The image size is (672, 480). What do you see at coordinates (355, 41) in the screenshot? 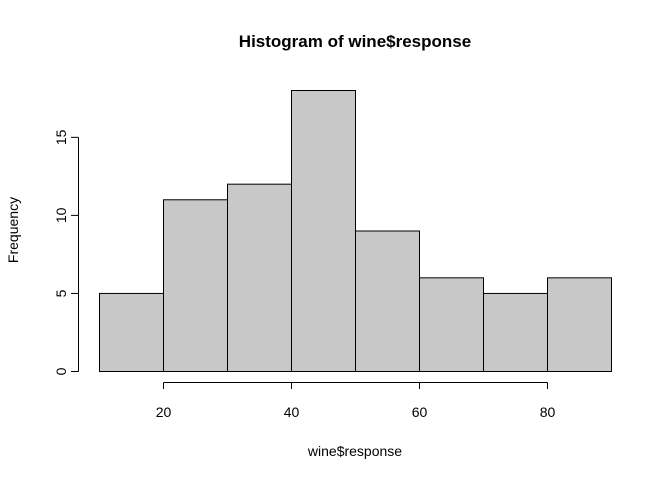
I see `chart-title: Histogram of wine$response` at bounding box center [355, 41].